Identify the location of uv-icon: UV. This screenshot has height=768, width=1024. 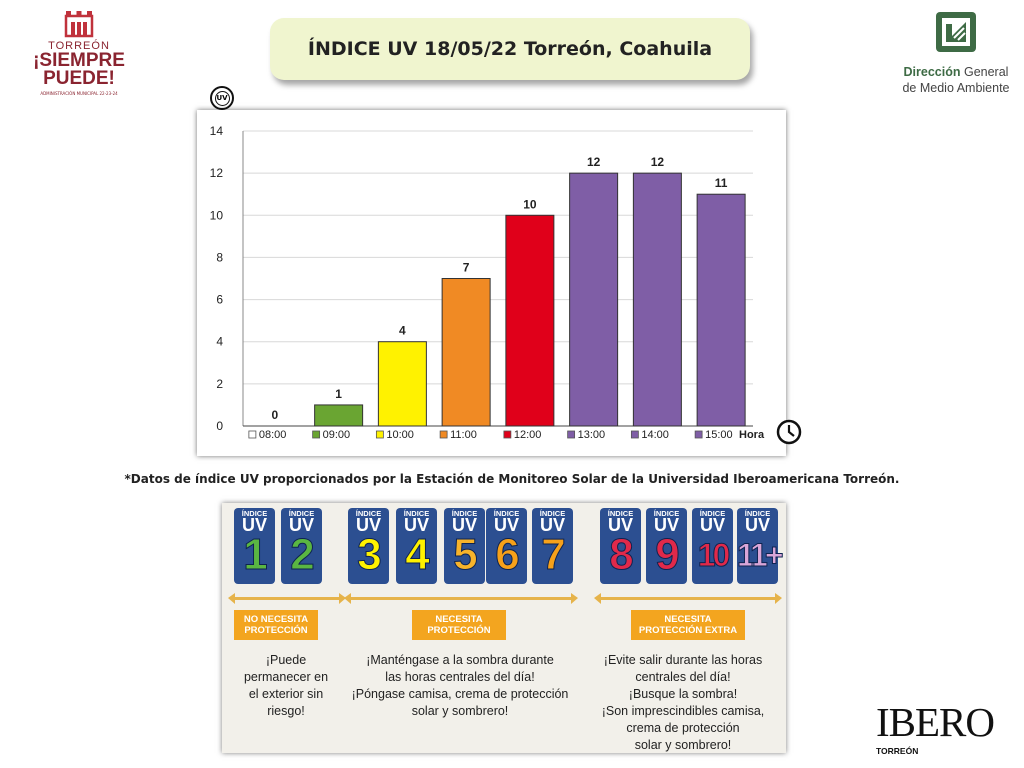
(222, 98).